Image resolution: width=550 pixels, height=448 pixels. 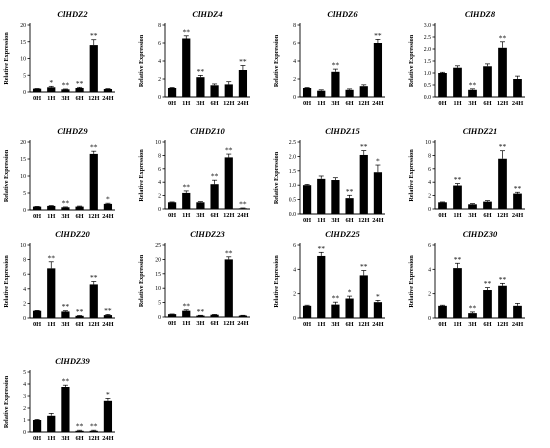 I want to click on panel-title: ClHDZ8, so click(x=480, y=14).